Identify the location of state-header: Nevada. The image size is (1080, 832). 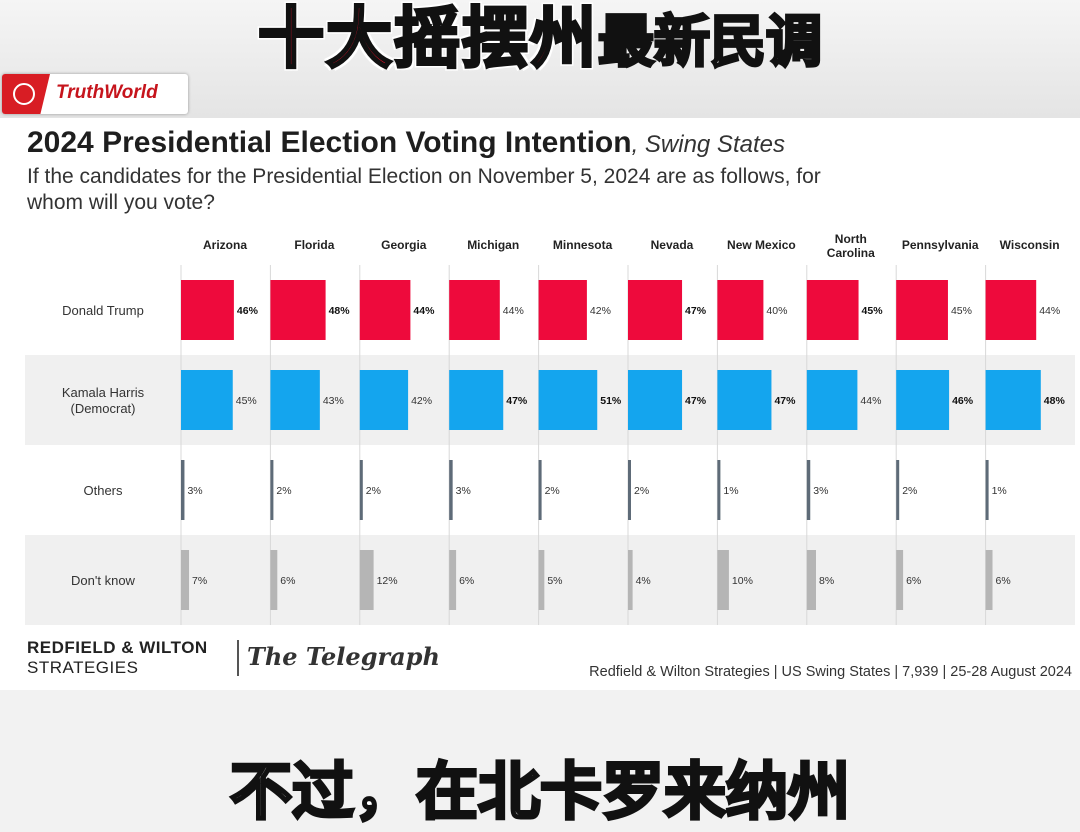
(672, 245).